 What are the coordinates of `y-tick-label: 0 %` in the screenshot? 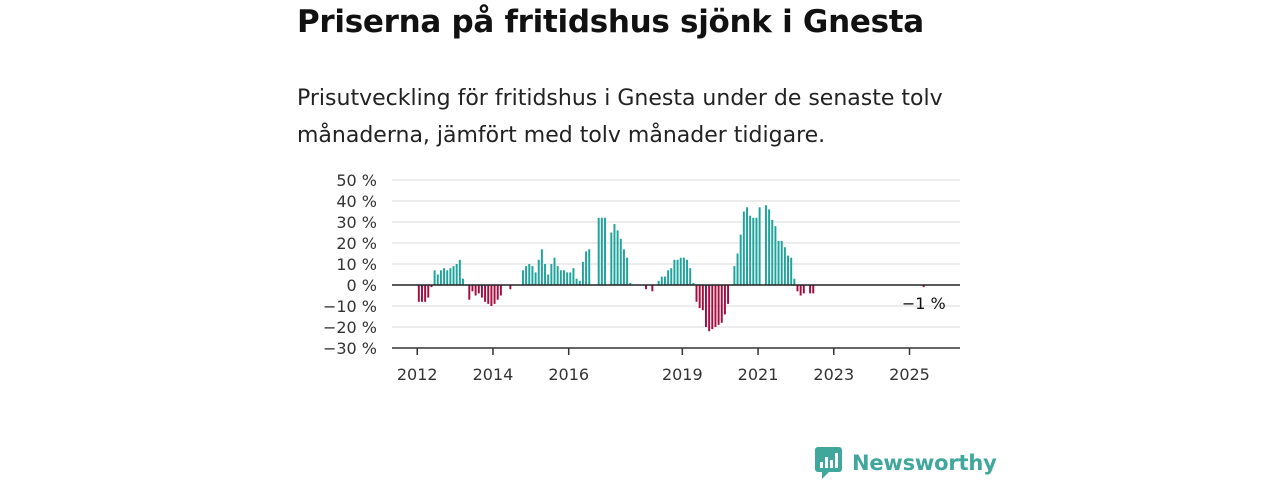 It's located at (362, 285).